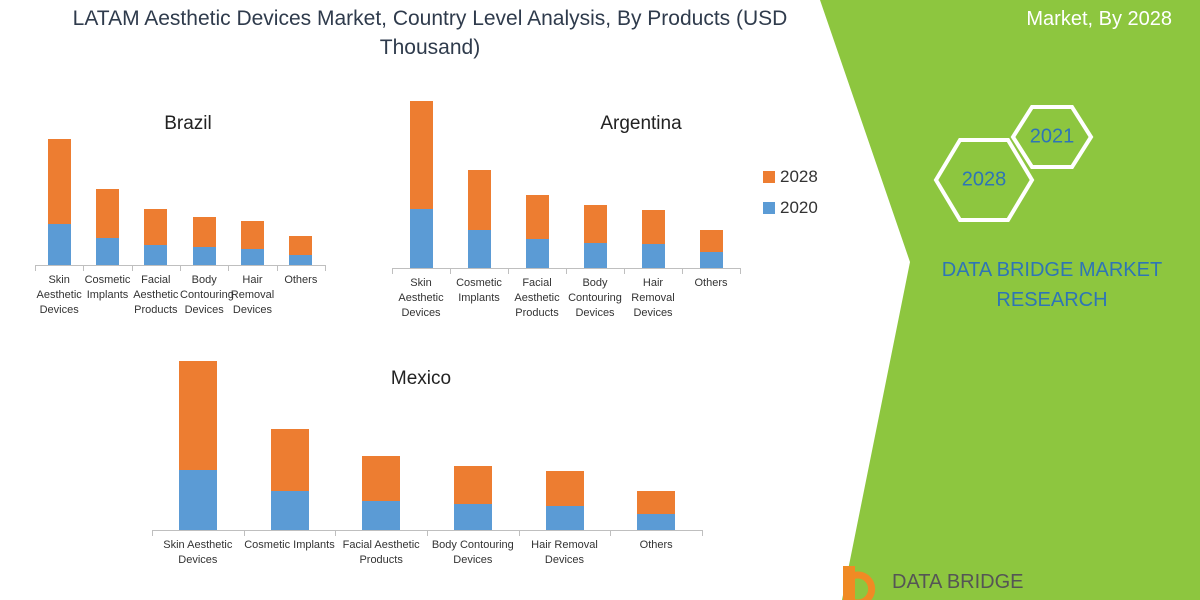  What do you see at coordinates (188, 123) in the screenshot?
I see `chart-title: Brazil` at bounding box center [188, 123].